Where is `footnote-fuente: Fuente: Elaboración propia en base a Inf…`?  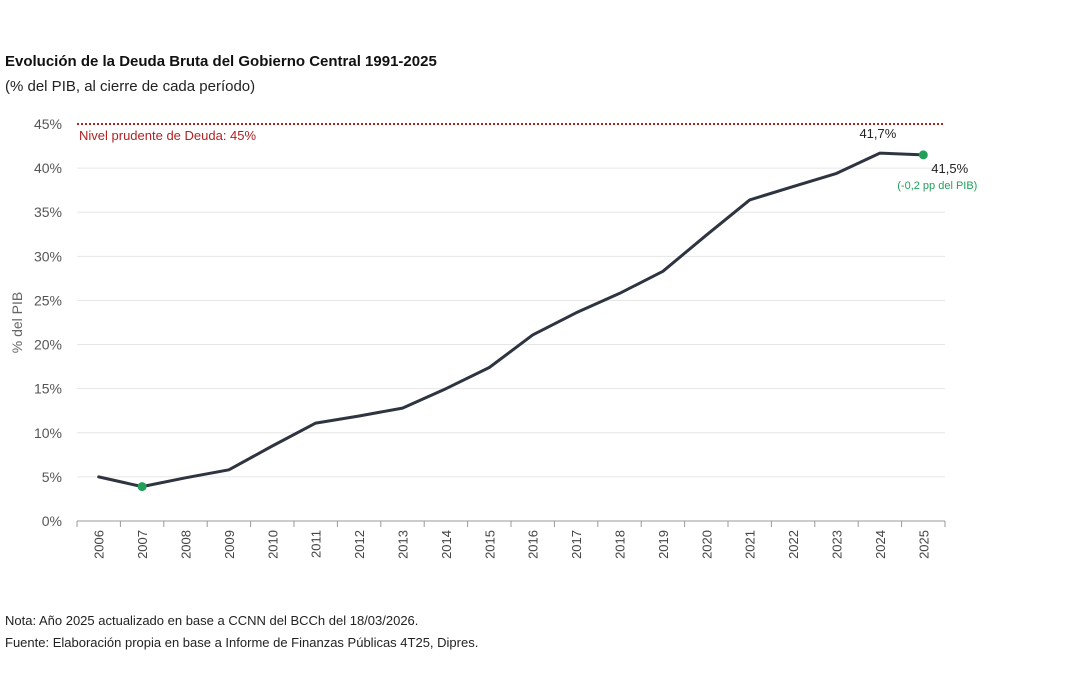 footnote-fuente: Fuente: Elaboración propia en base a Inf… is located at coordinates (242, 642).